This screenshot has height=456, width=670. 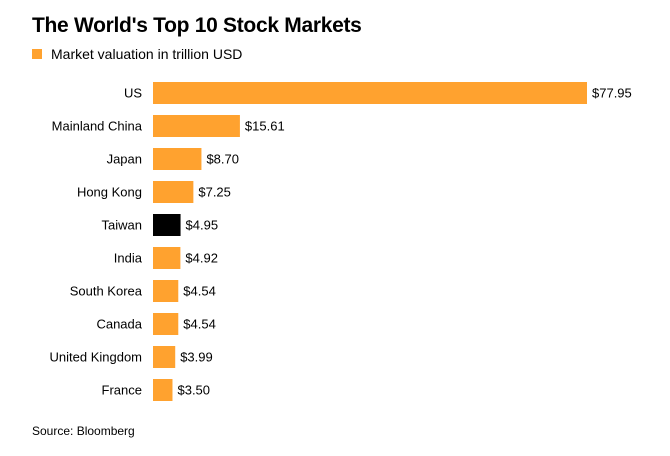 What do you see at coordinates (164, 357) in the screenshot?
I see `bar-united-kingdom` at bounding box center [164, 357].